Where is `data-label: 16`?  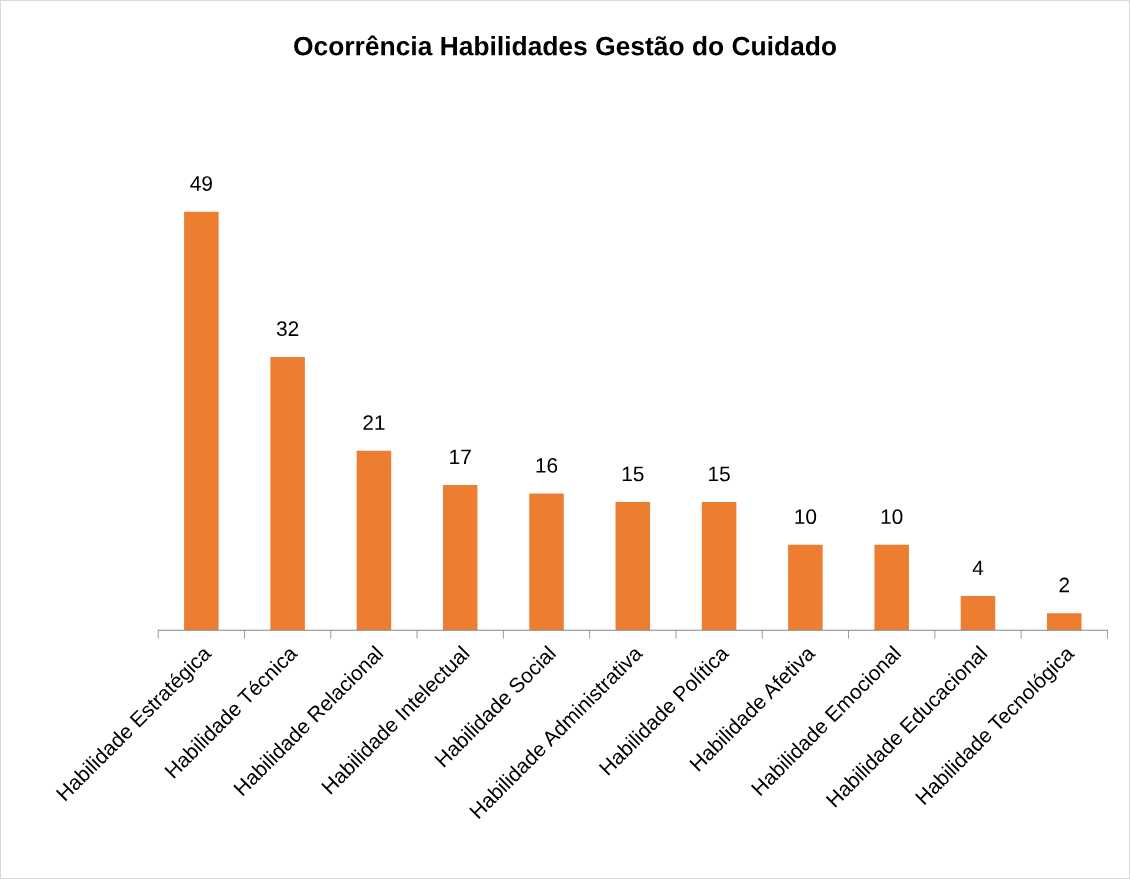 data-label: 16 is located at coordinates (547, 465).